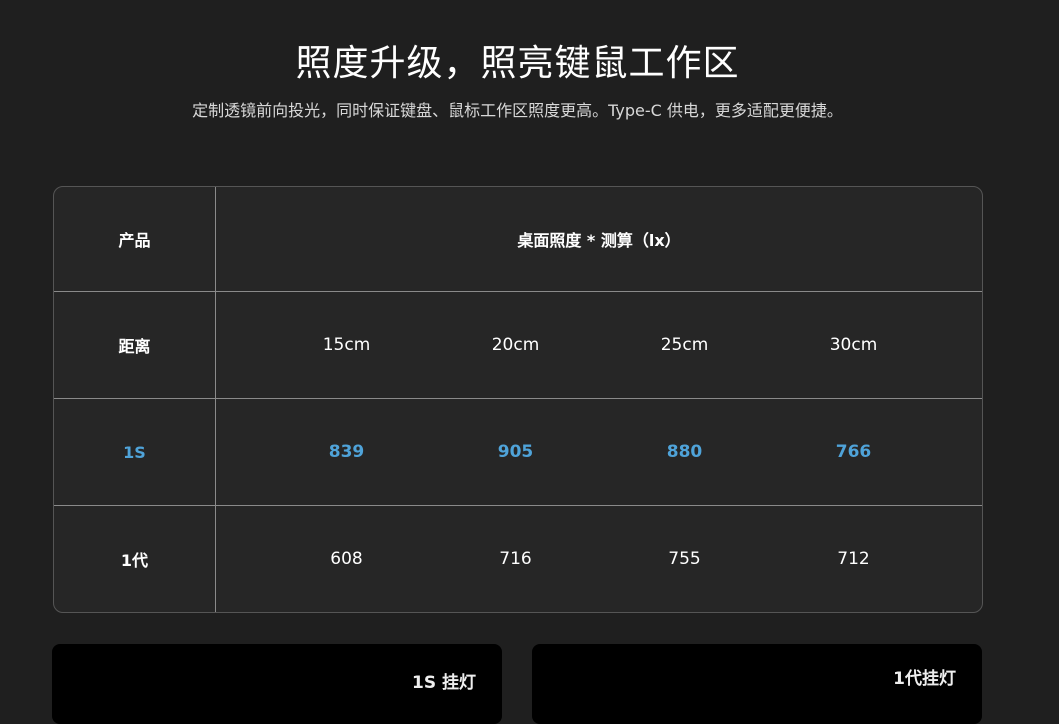 This screenshot has height=724, width=1059. I want to click on distance-cell: 25cm, so click(684, 345).